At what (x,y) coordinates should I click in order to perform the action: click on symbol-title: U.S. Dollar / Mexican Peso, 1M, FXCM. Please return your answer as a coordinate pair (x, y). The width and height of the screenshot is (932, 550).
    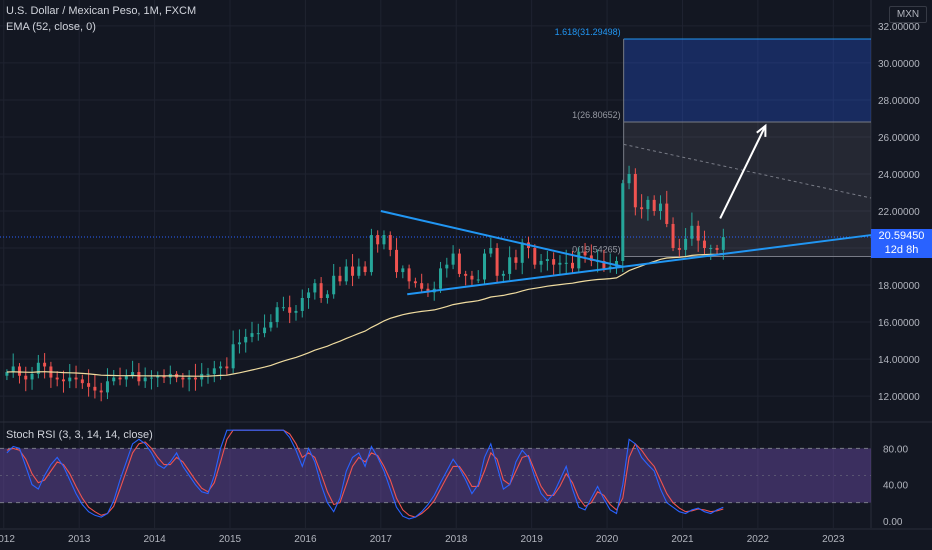
    Looking at the image, I should click on (101, 11).